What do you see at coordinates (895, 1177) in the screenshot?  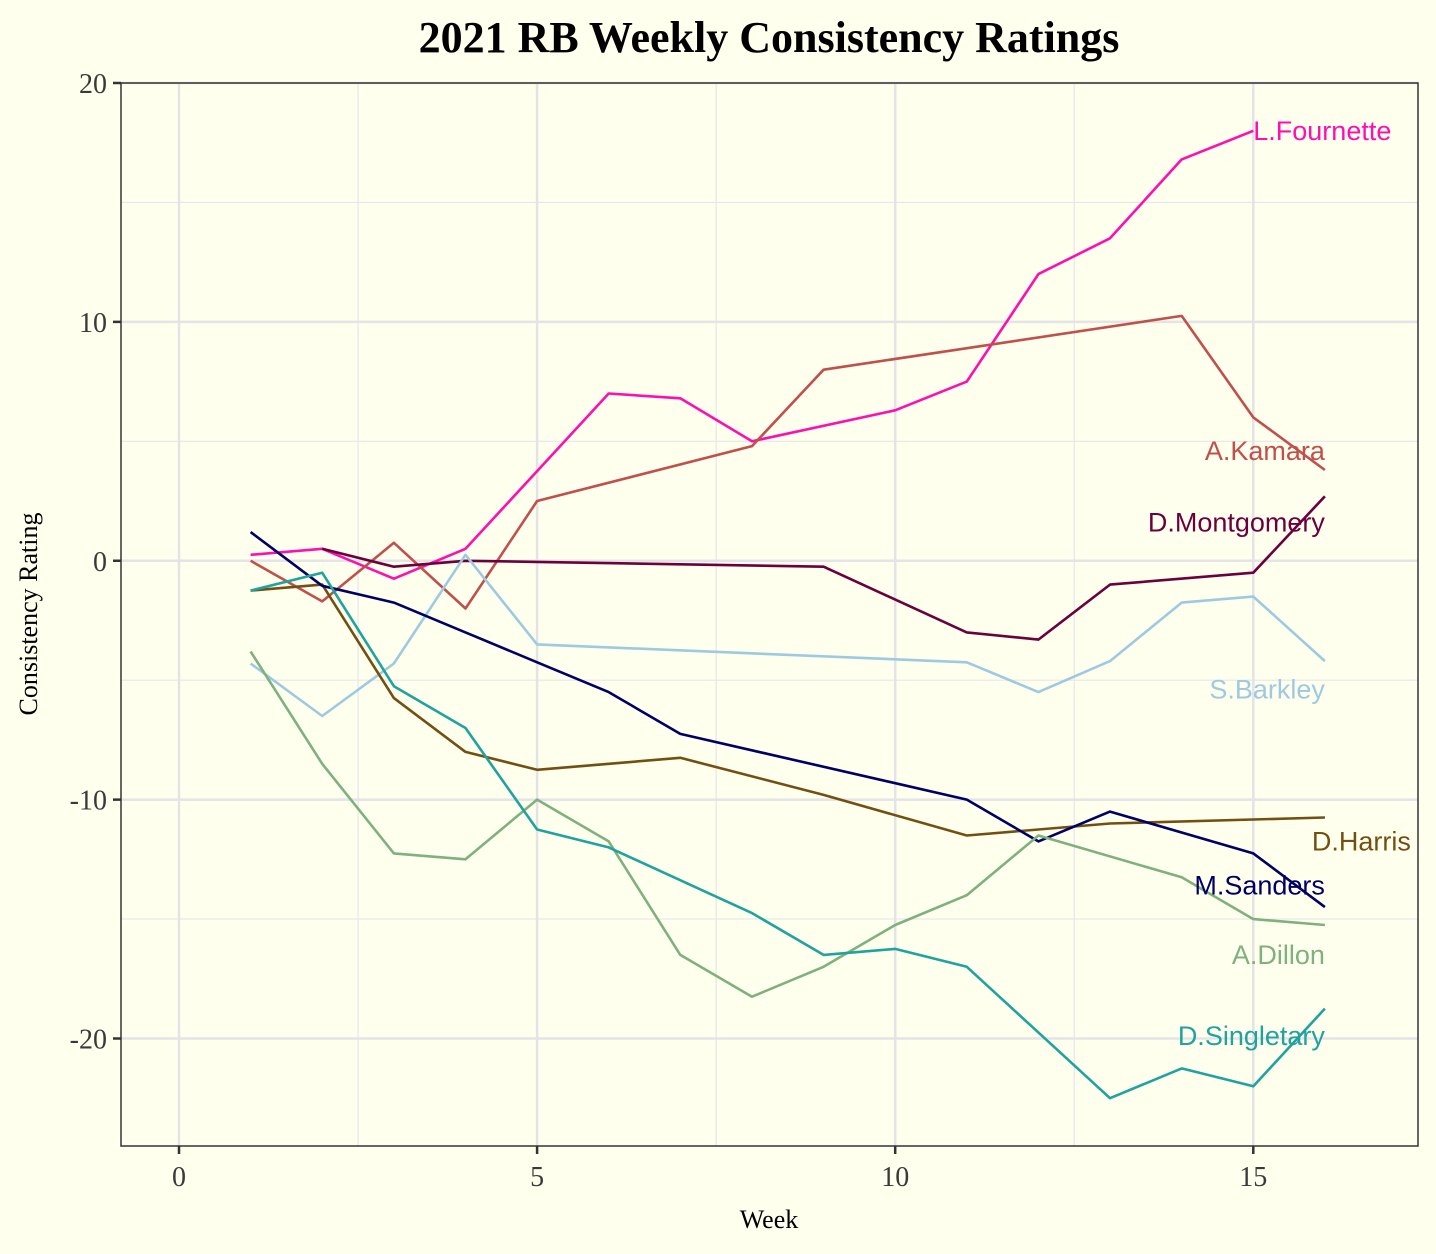 I see `x-tick-label: 10` at bounding box center [895, 1177].